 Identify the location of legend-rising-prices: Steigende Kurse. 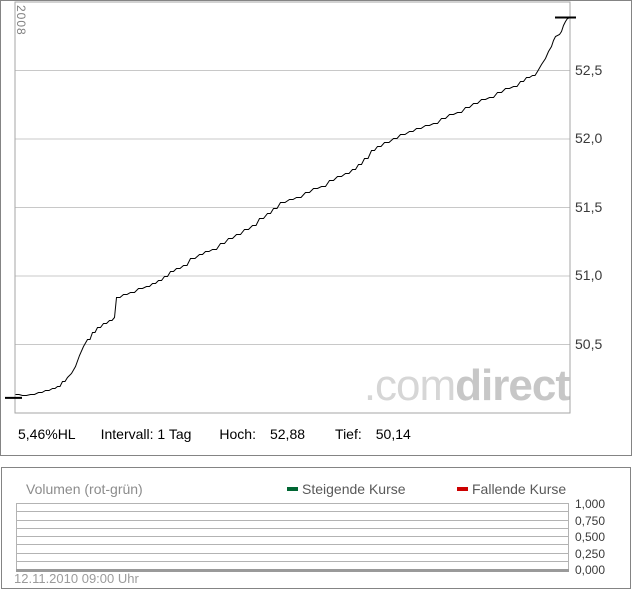
(346, 489).